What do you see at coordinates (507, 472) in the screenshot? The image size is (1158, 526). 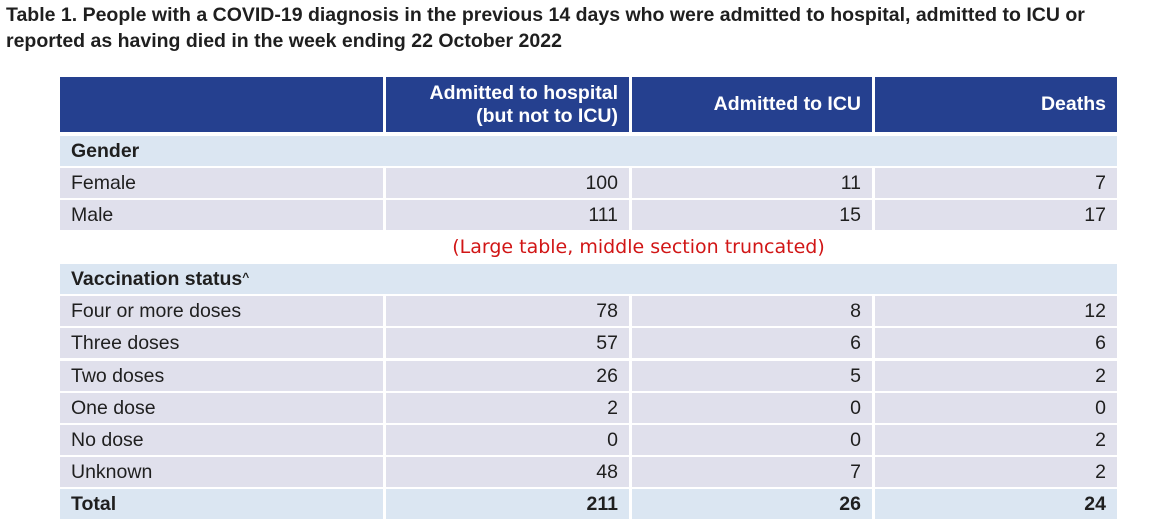 I see `cell-hospital: 48` at bounding box center [507, 472].